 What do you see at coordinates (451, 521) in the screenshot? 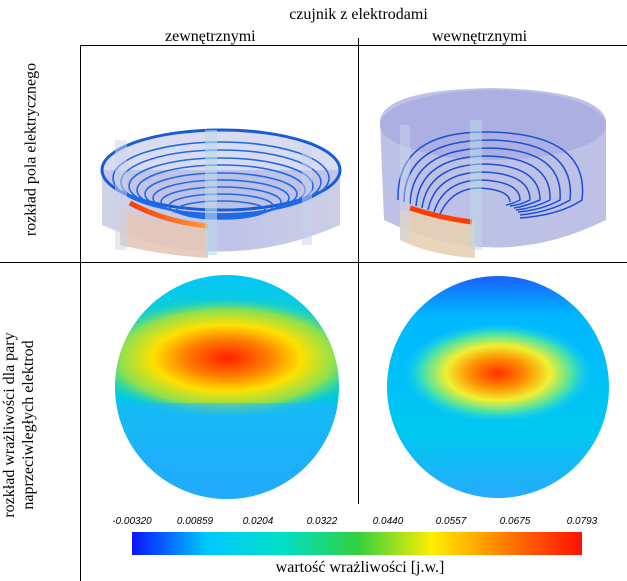
I see `colorbar-tick: 0.0557` at bounding box center [451, 521].